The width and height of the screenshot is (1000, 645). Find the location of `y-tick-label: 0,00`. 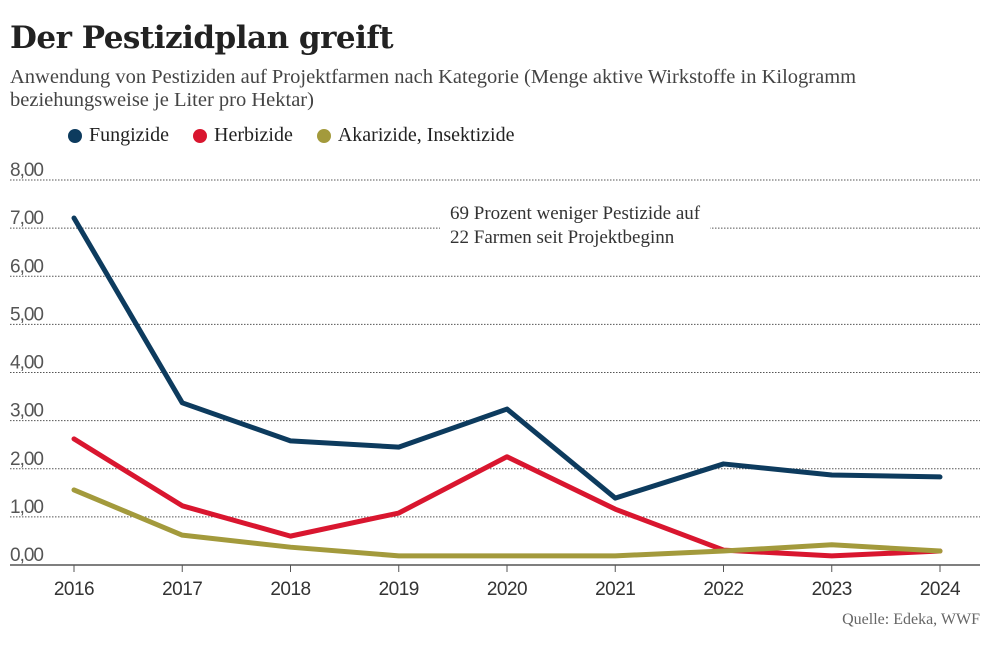

y-tick-label: 0,00 is located at coordinates (26, 555).